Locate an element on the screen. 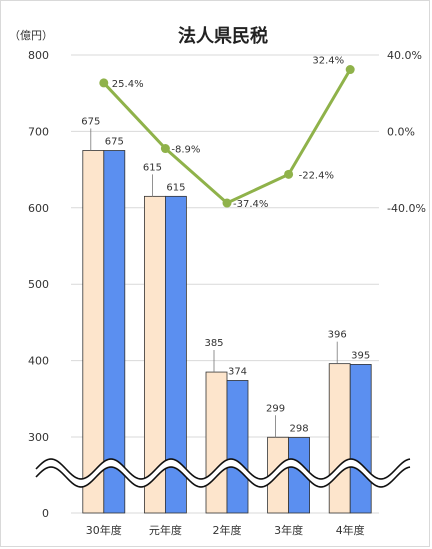 This screenshot has height=549, width=432. data-label-series2: 374 is located at coordinates (237, 371).